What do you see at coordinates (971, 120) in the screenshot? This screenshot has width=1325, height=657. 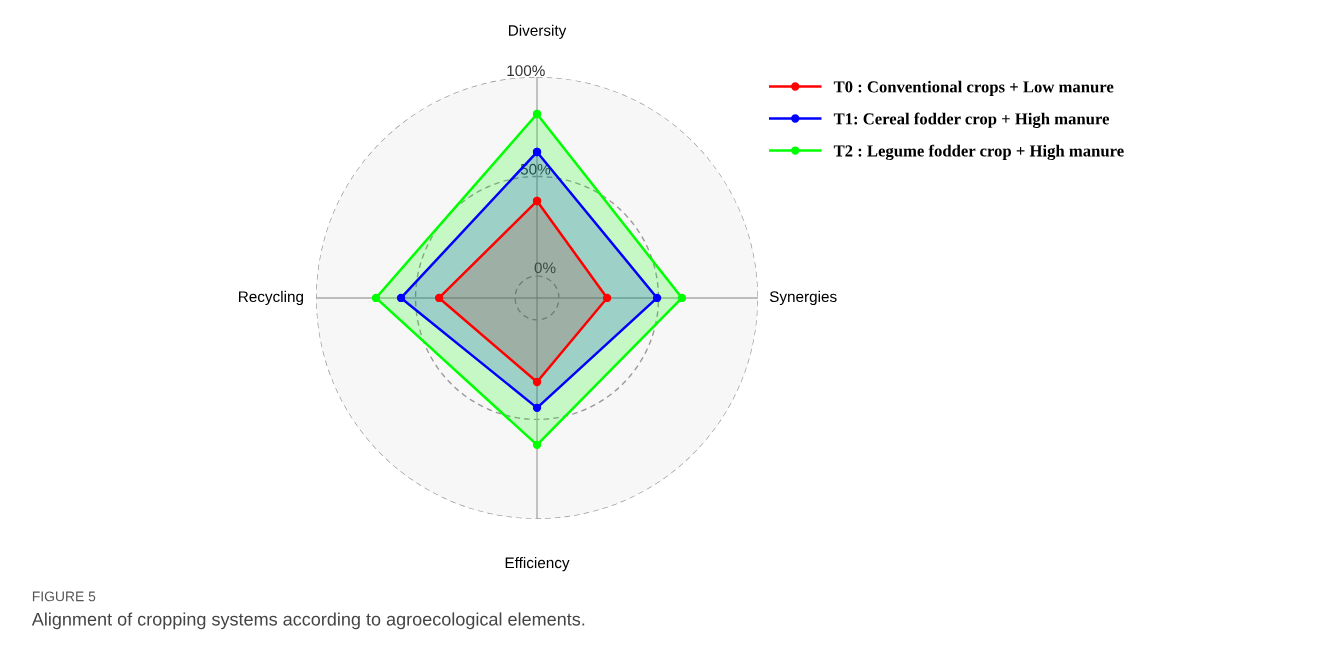 I see `legend-label: T1: Cereal fodder crop + High manure` at bounding box center [971, 120].